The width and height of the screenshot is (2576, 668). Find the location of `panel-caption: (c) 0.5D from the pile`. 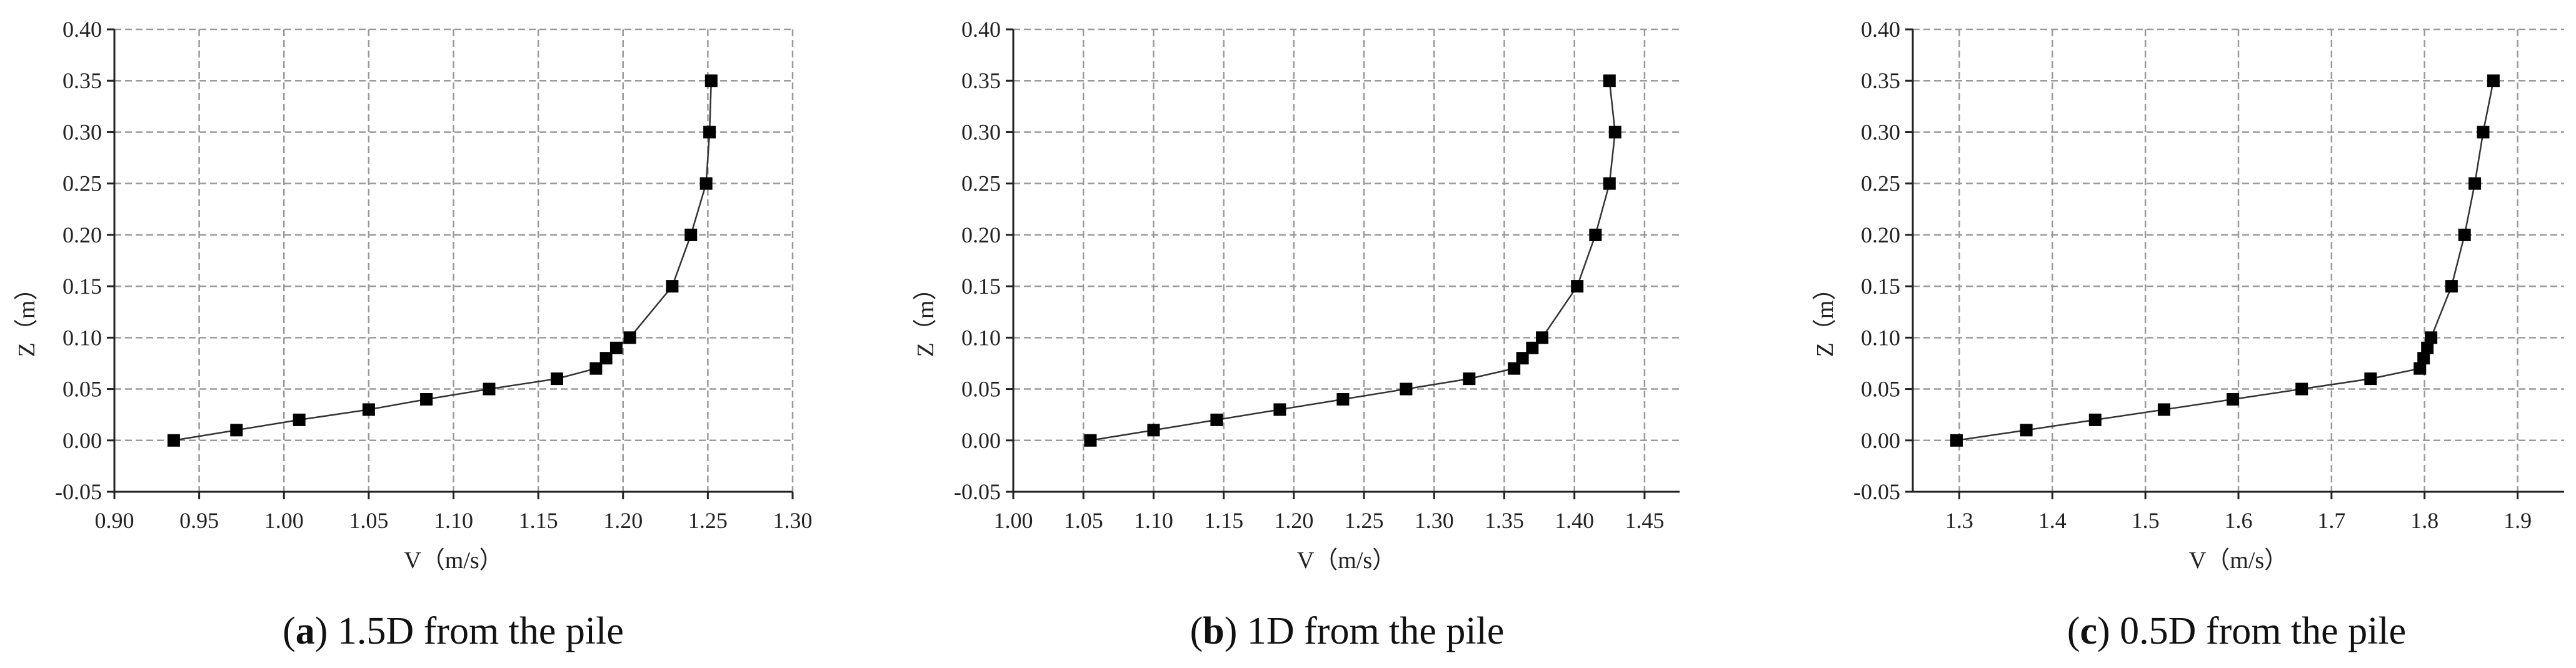

panel-caption: (c) 0.5D from the pile is located at coordinates (2236, 631).